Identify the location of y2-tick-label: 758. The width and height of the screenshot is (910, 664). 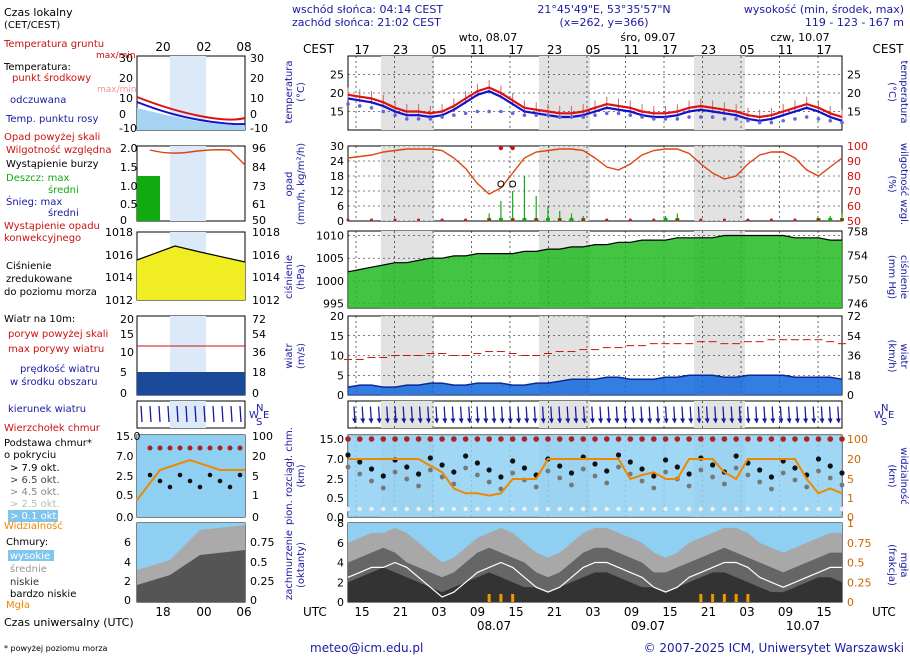
(857, 231).